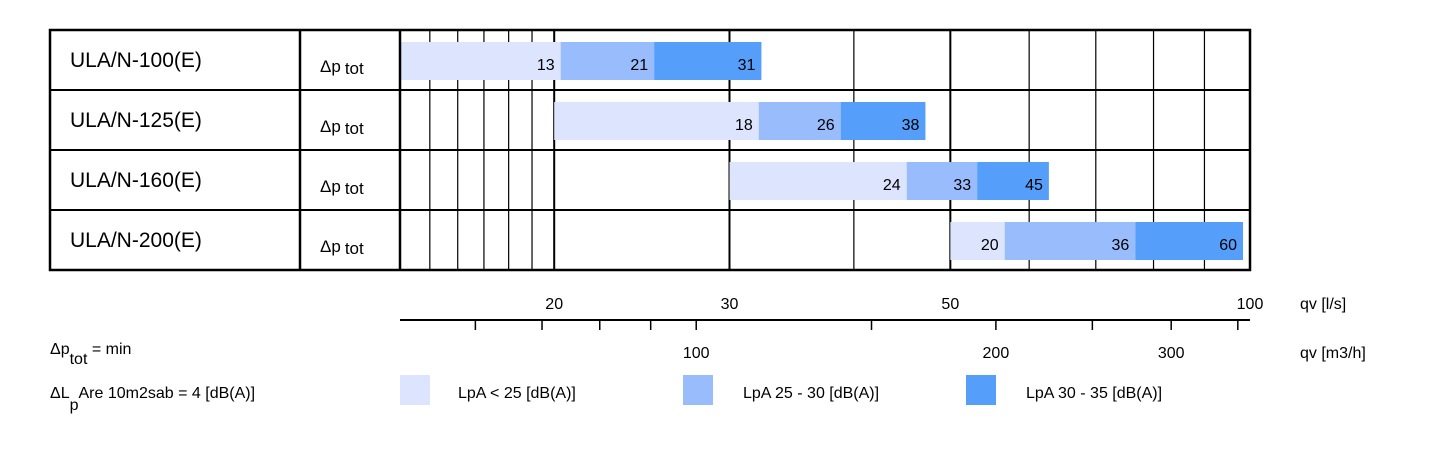 The image size is (1450, 460). Describe the element at coordinates (554, 304) in the screenshot. I see `ls-tick-label: 20` at that location.